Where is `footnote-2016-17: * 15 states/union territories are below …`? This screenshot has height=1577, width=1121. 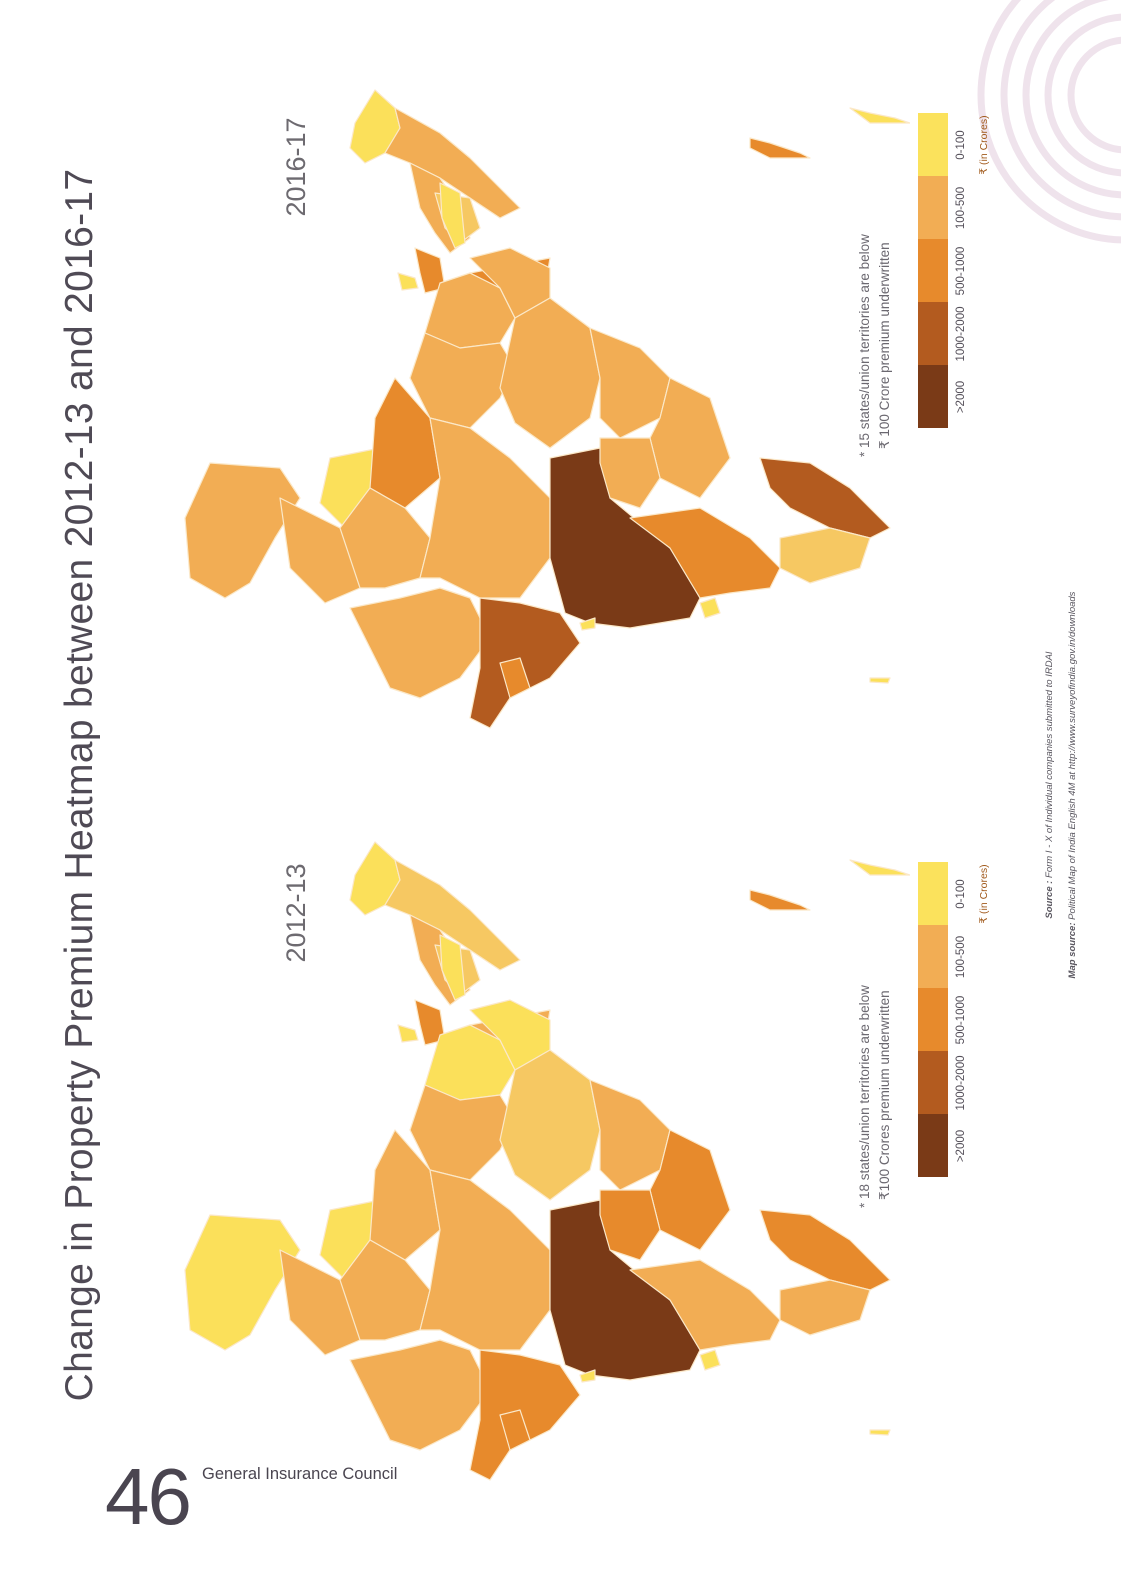 footnote-2016-17: * 15 states/union territories are below … is located at coordinates (877, 297).